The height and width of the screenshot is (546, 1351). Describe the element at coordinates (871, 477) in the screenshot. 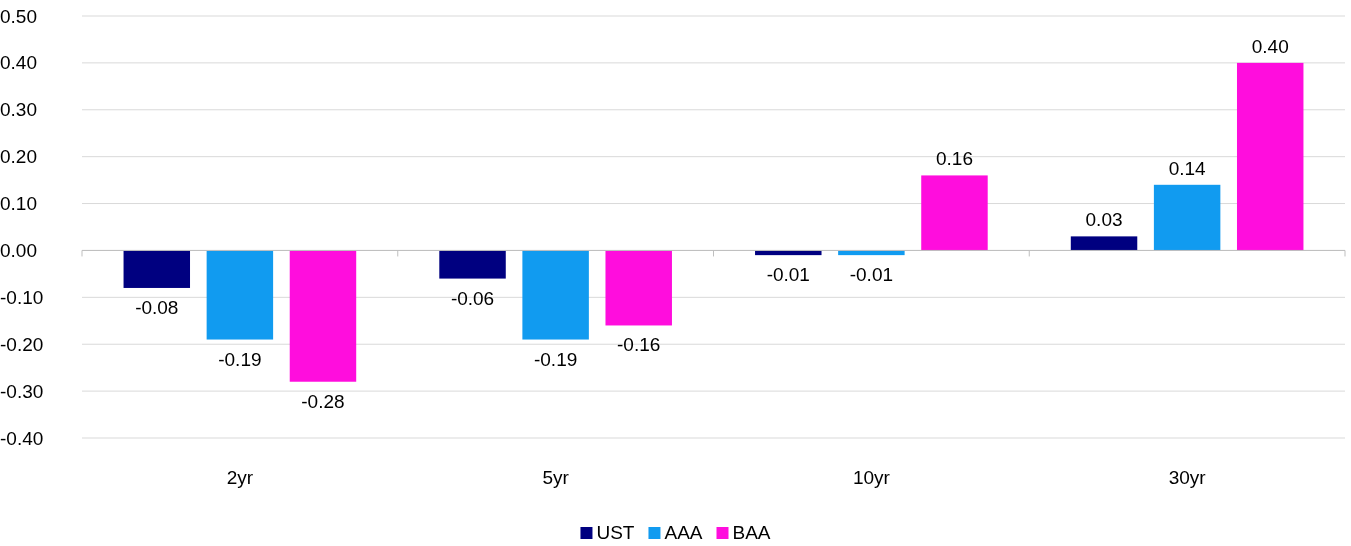

I see `x-tick-label: 10yr` at that location.